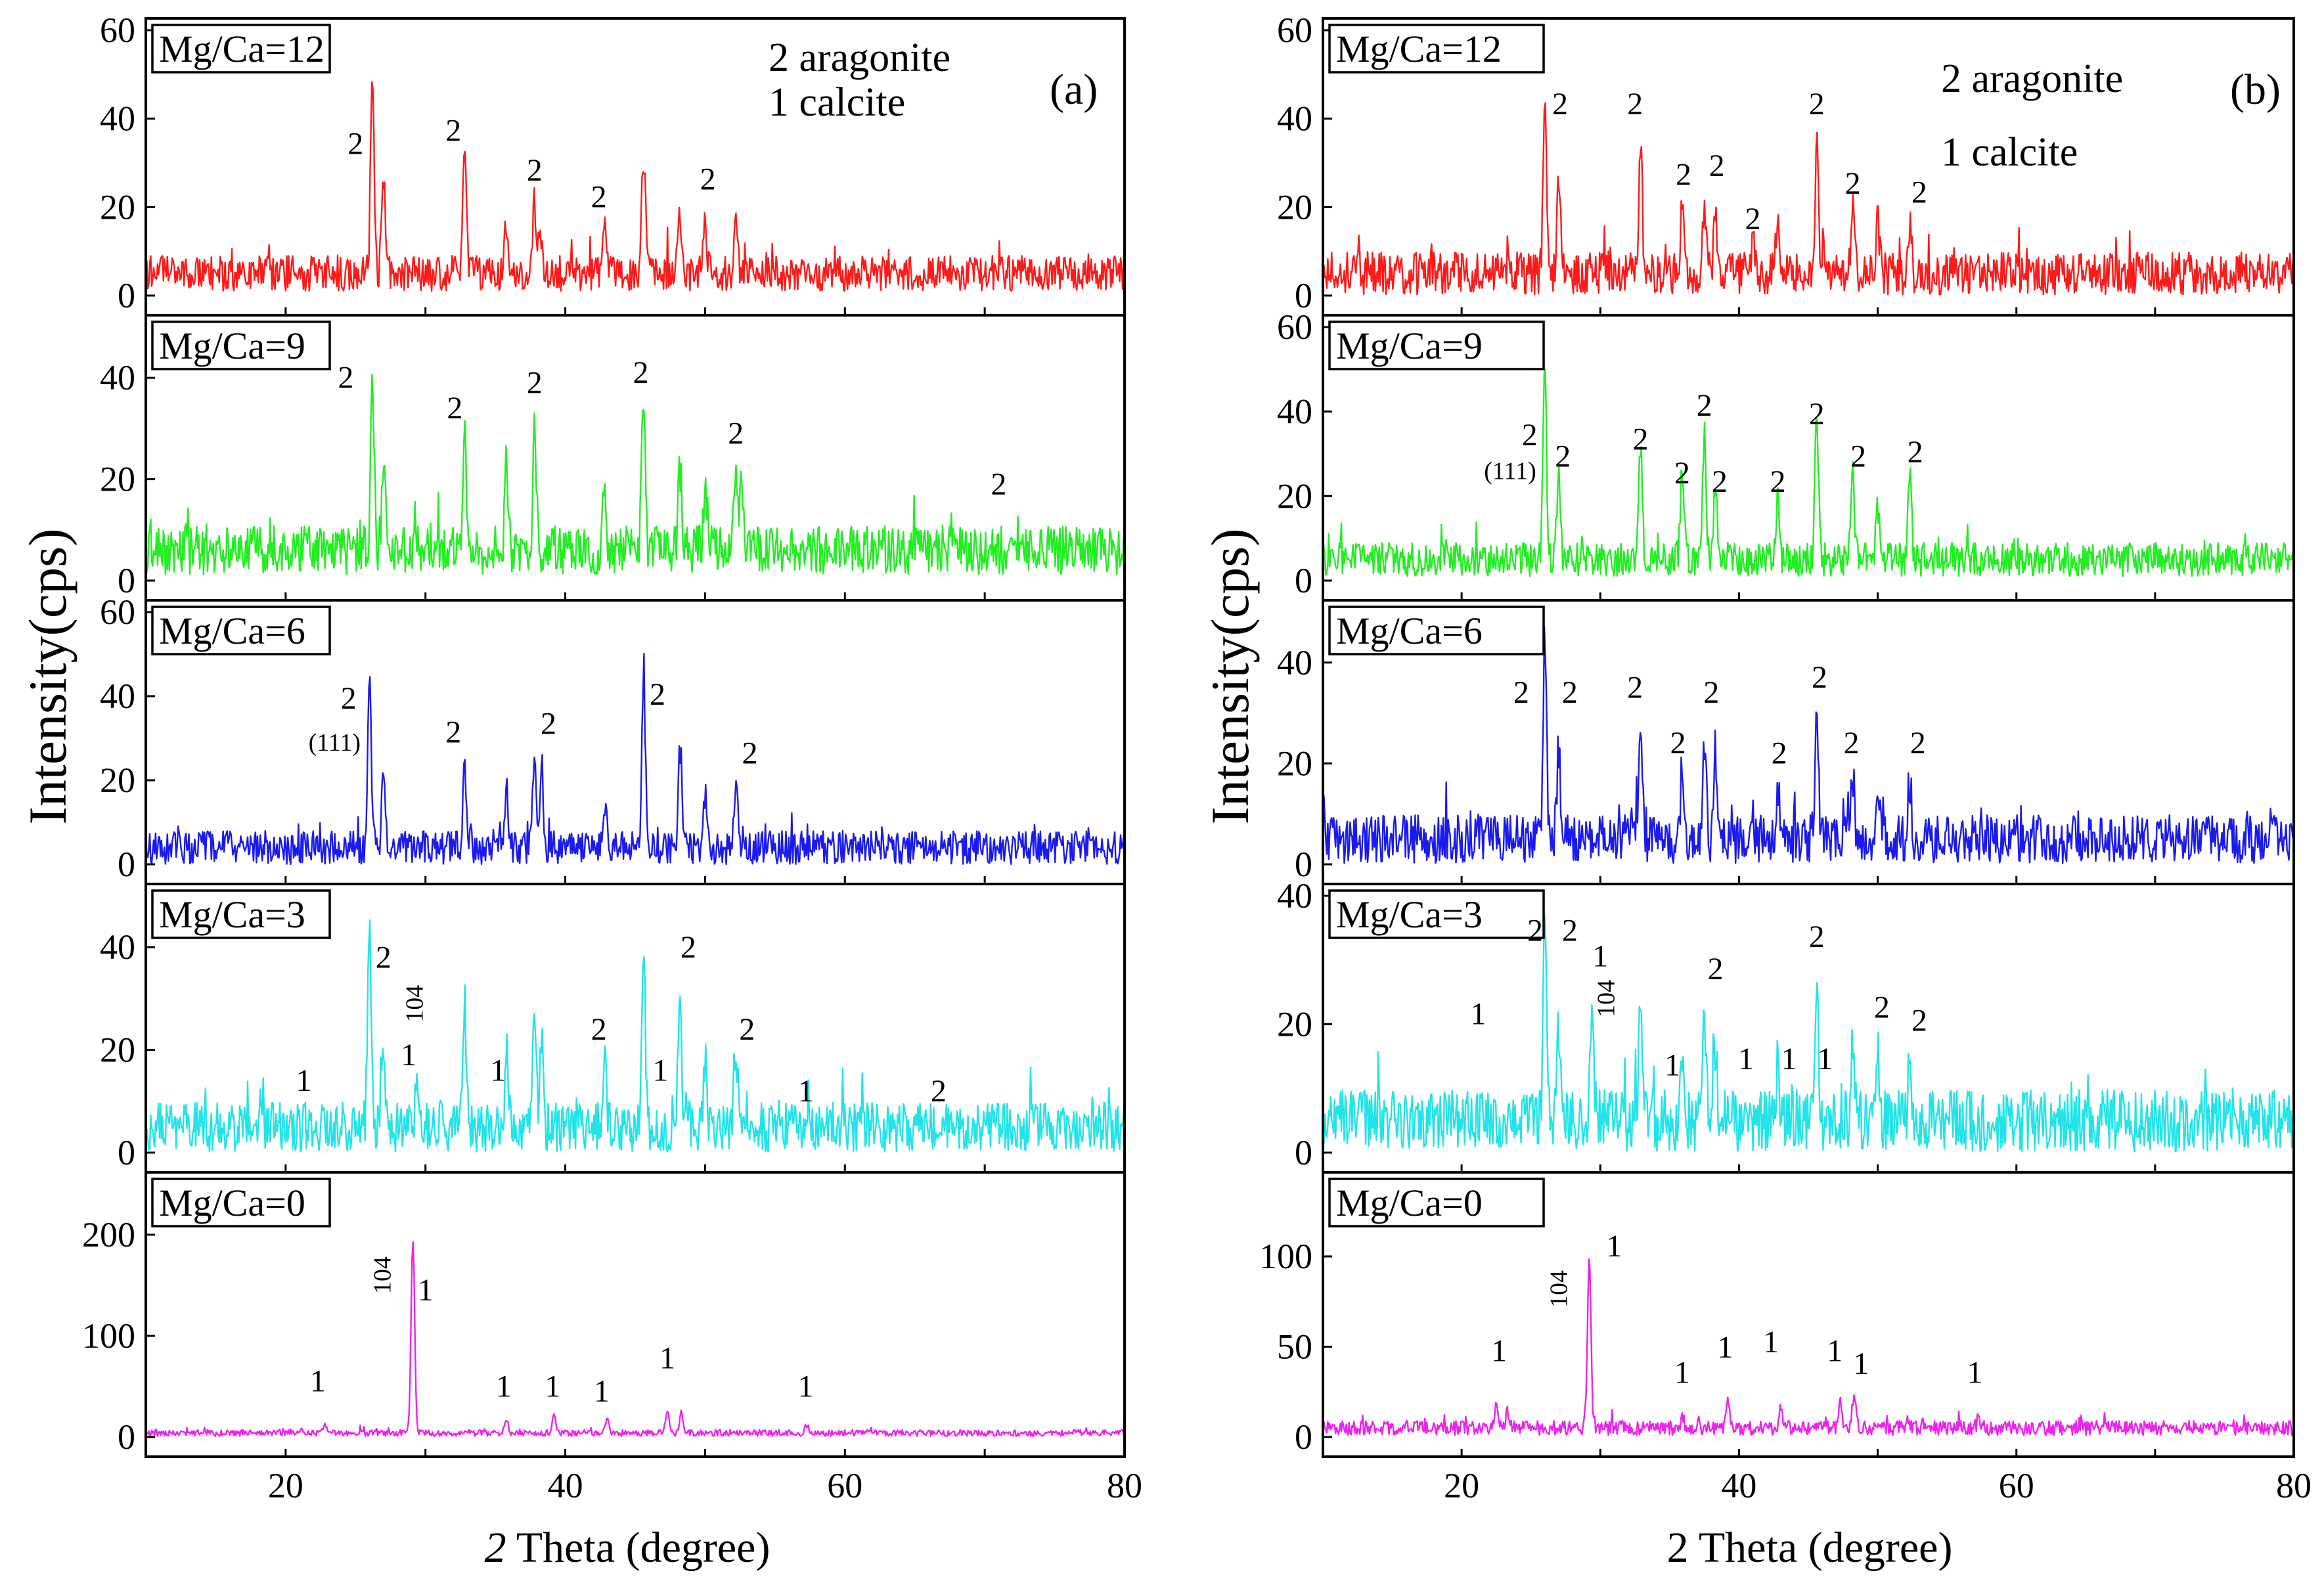 The image size is (2324, 1592). I want to click on panel-b-ylabel: Intensity(cps), so click(1230, 677).